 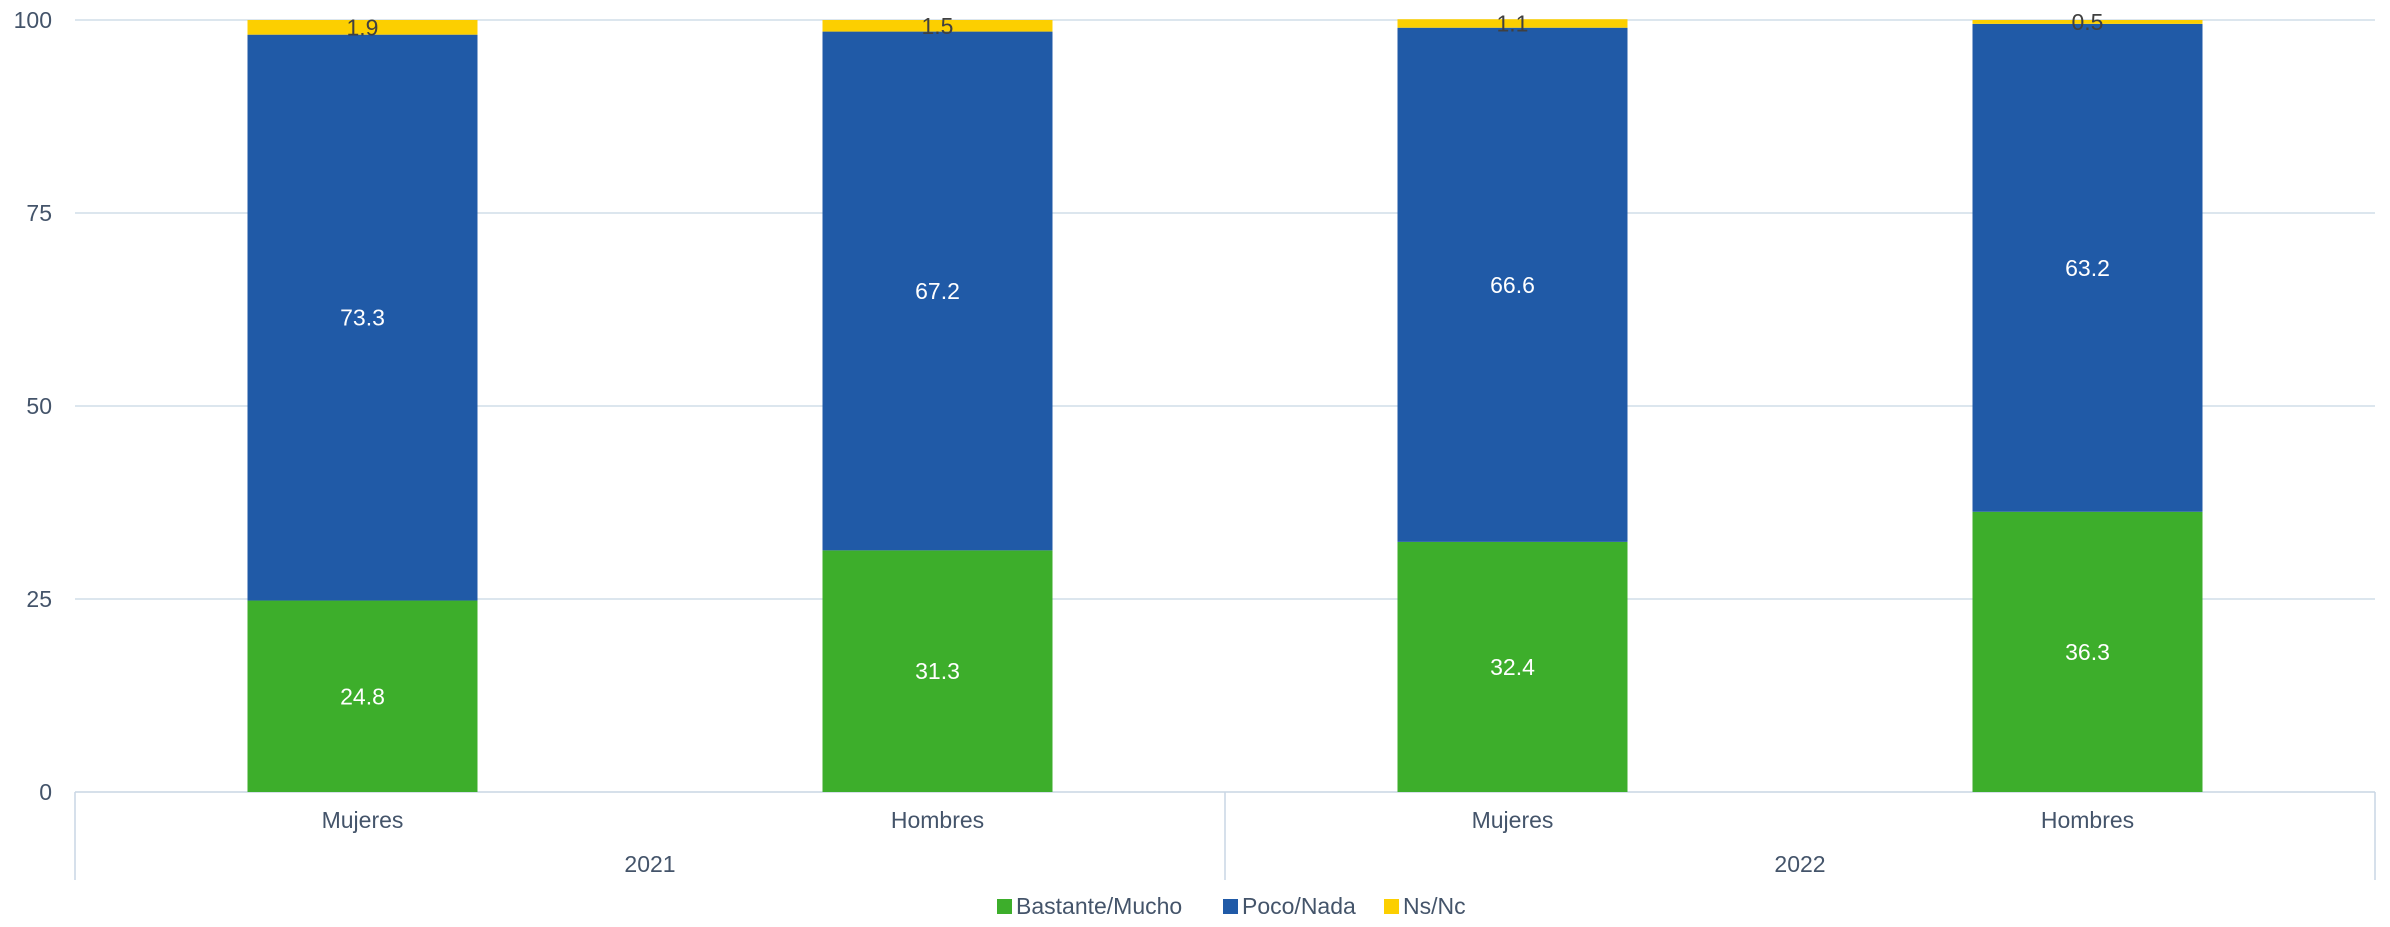 I want to click on data-label: 36.3, so click(x=2087, y=652).